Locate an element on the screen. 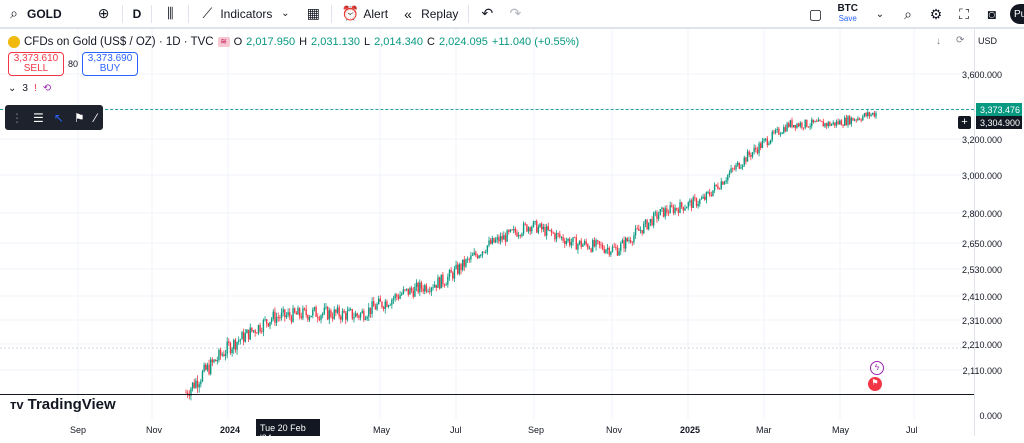 This screenshot has height=443, width=1024. market-status-icon: ≋ is located at coordinates (223, 42).